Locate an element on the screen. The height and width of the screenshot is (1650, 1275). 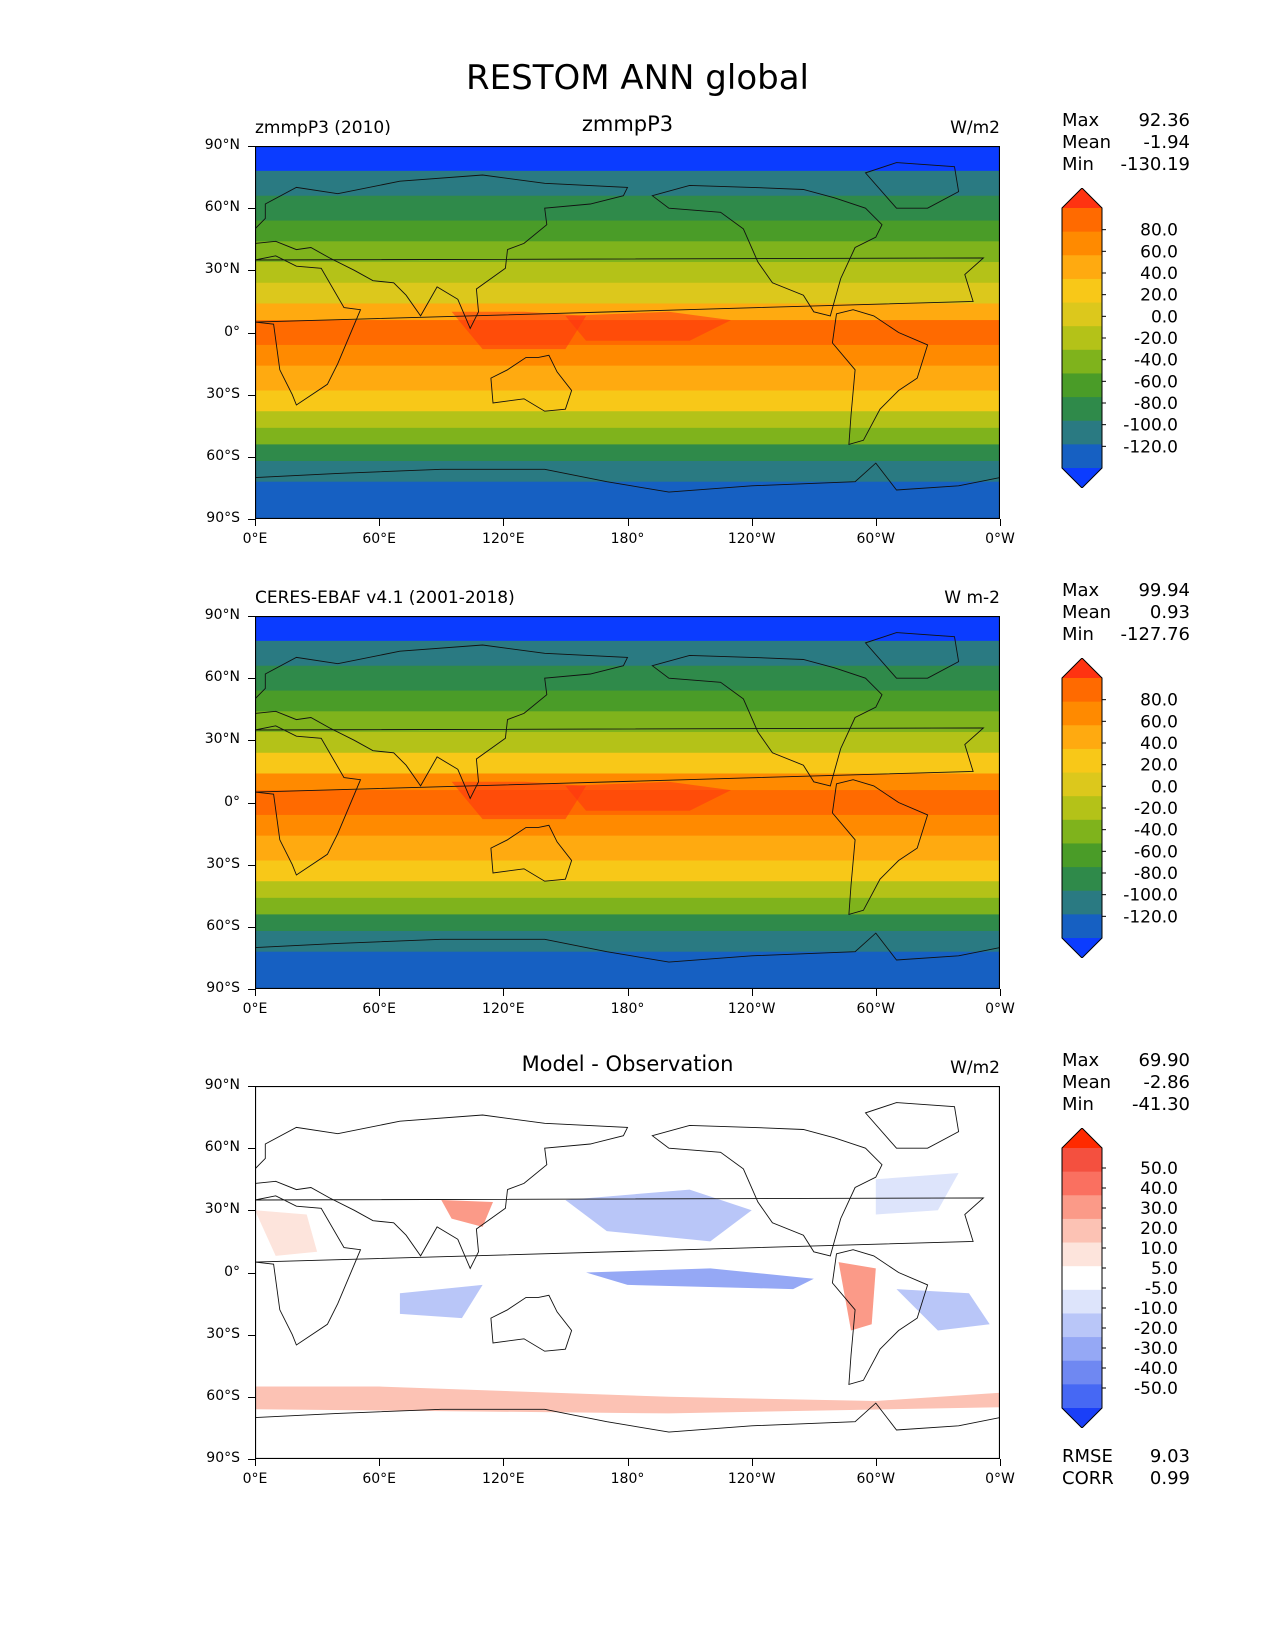
lon-tick-label: 180° is located at coordinates (627, 1479).